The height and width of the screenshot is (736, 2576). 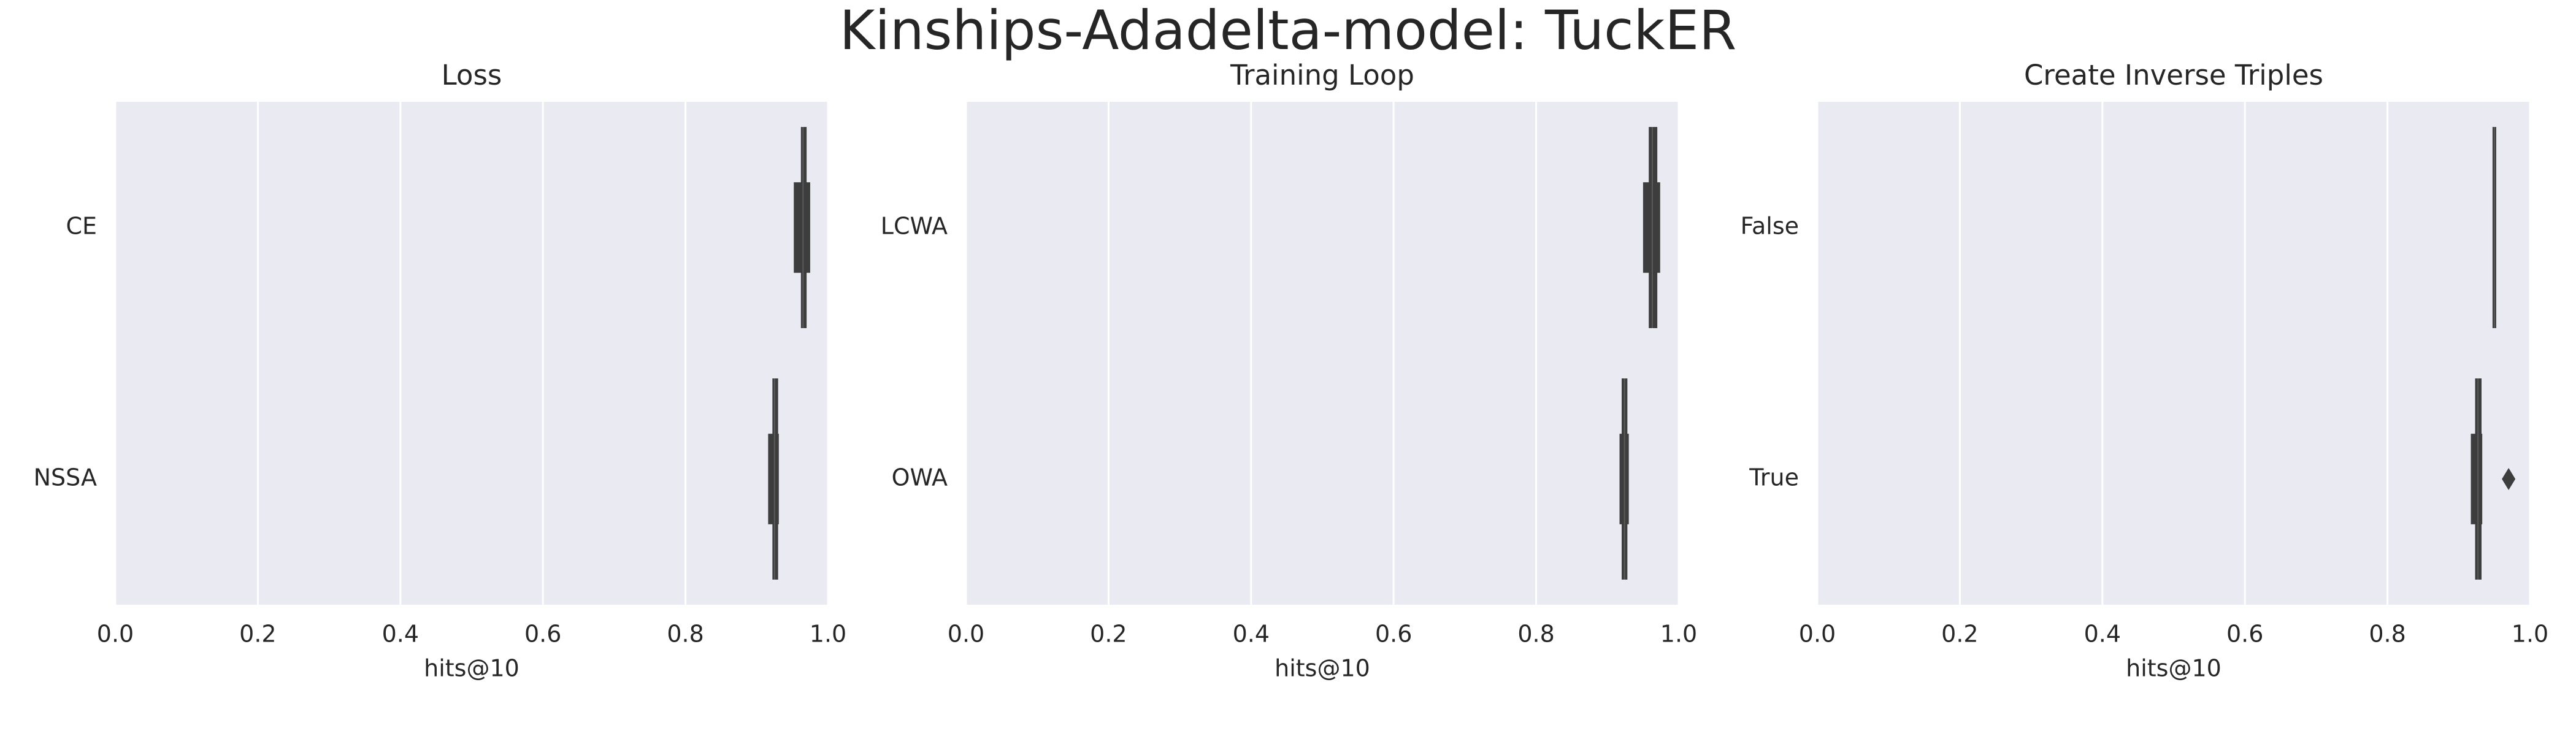 What do you see at coordinates (81, 226) in the screenshot?
I see `y-tick-label: CE` at bounding box center [81, 226].